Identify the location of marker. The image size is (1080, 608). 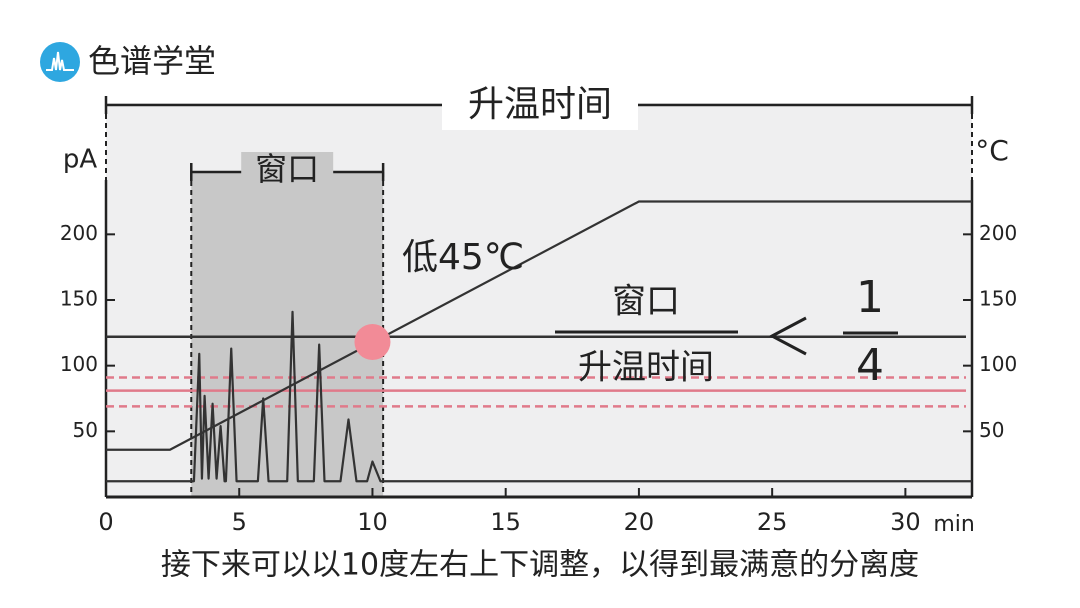
(372, 342).